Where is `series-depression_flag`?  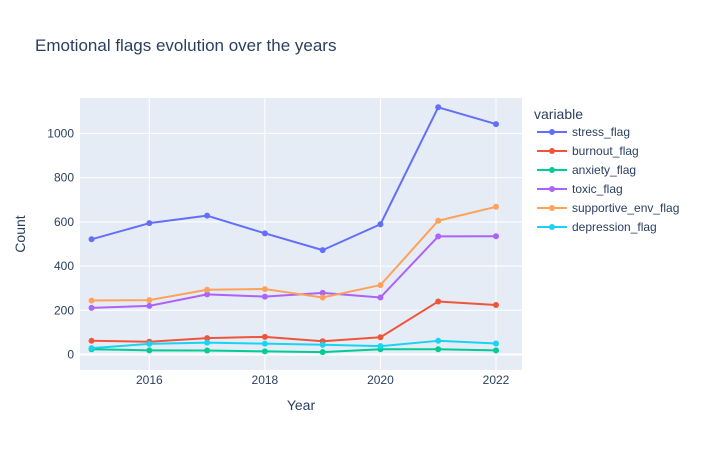 series-depression_flag is located at coordinates (293, 344).